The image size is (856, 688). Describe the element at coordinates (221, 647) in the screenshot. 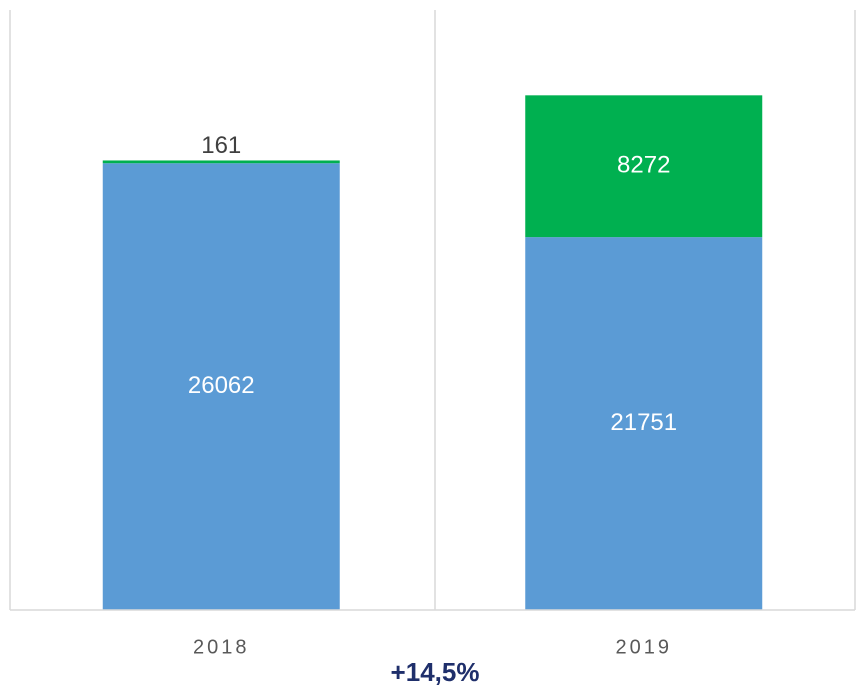

I see `x-tick-label: 2018` at that location.